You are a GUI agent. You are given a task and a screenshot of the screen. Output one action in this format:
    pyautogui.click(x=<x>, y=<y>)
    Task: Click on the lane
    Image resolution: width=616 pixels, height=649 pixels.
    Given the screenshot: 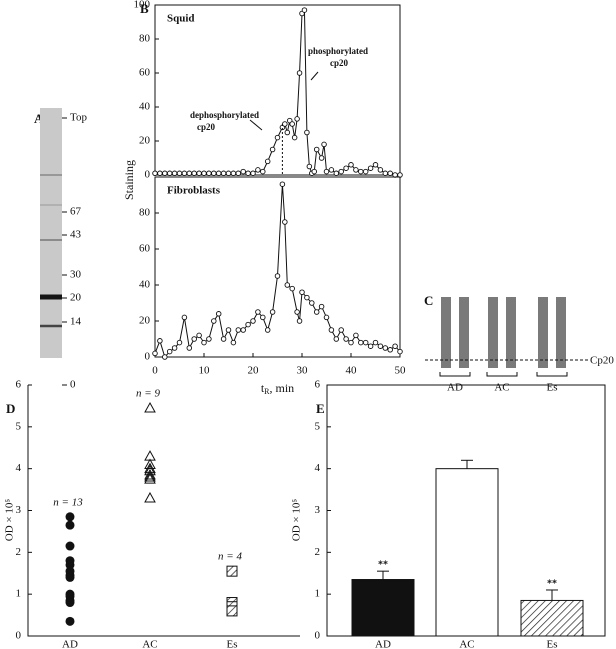 What is the action you would take?
    pyautogui.click(x=464, y=332)
    